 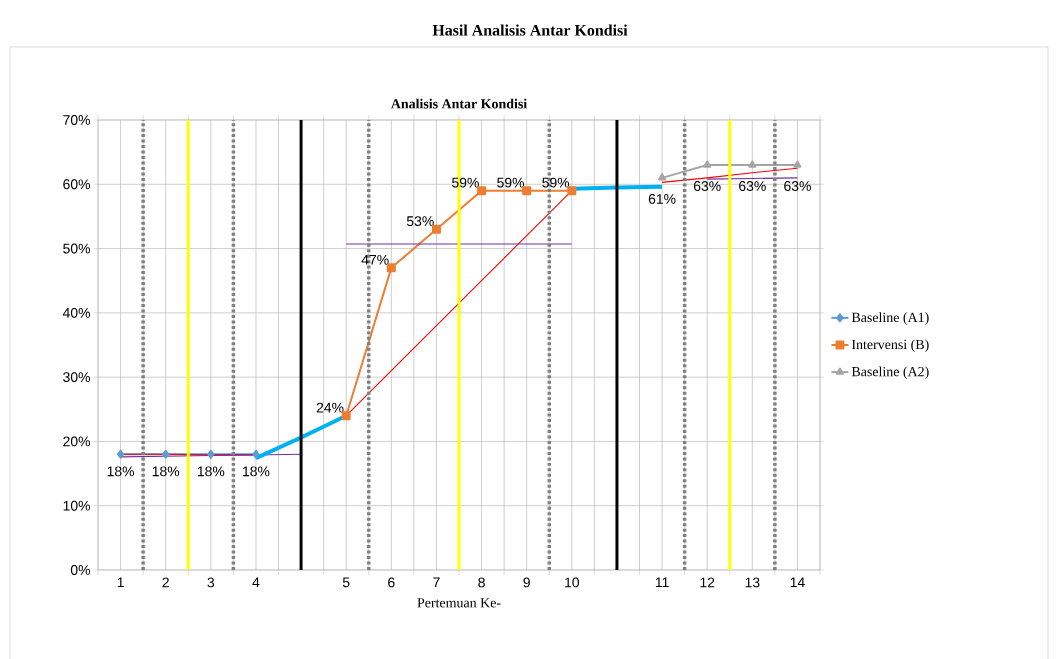 I want to click on x-tick-label: 10, so click(x=572, y=582).